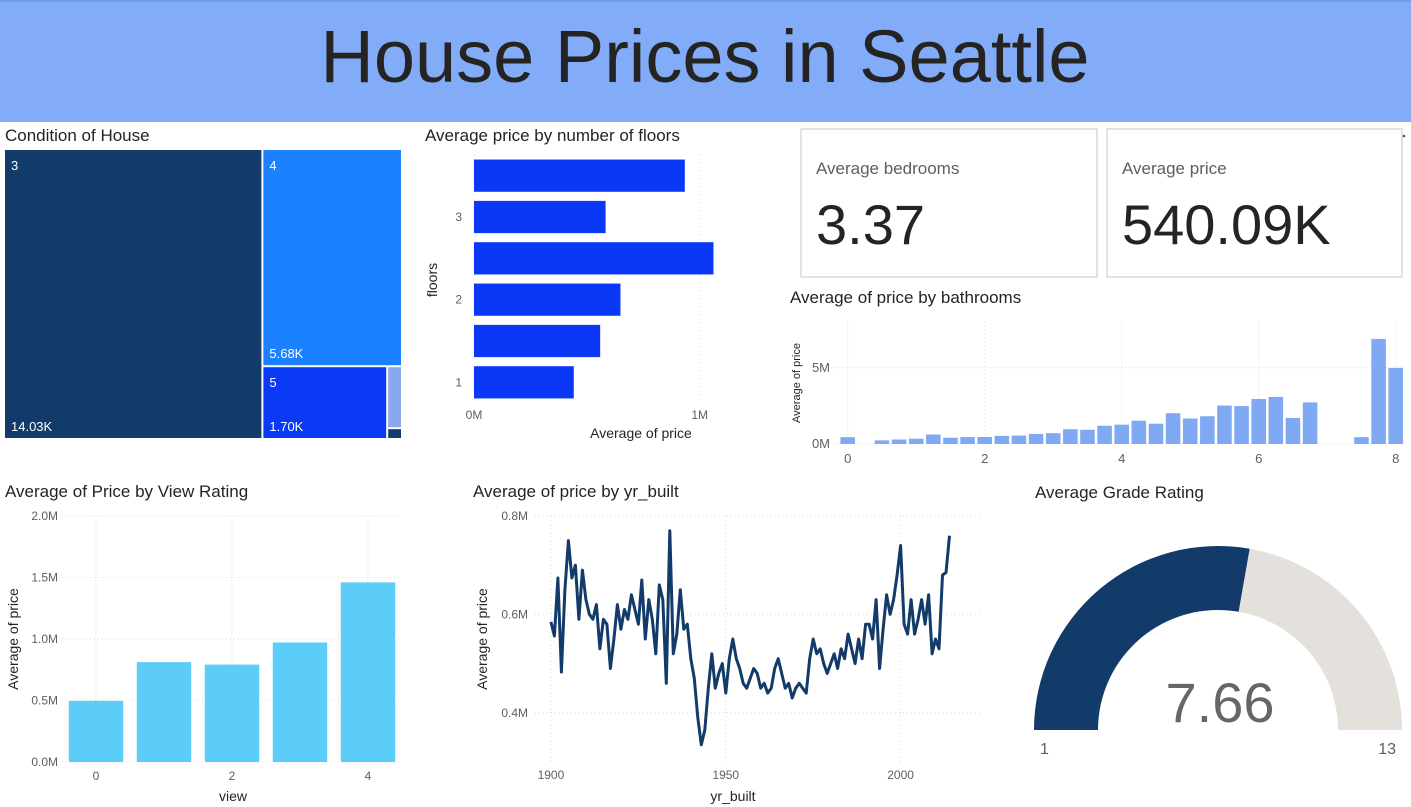  Describe the element at coordinates (821, 367) in the screenshot. I see `y-tick-label: 5M` at that location.